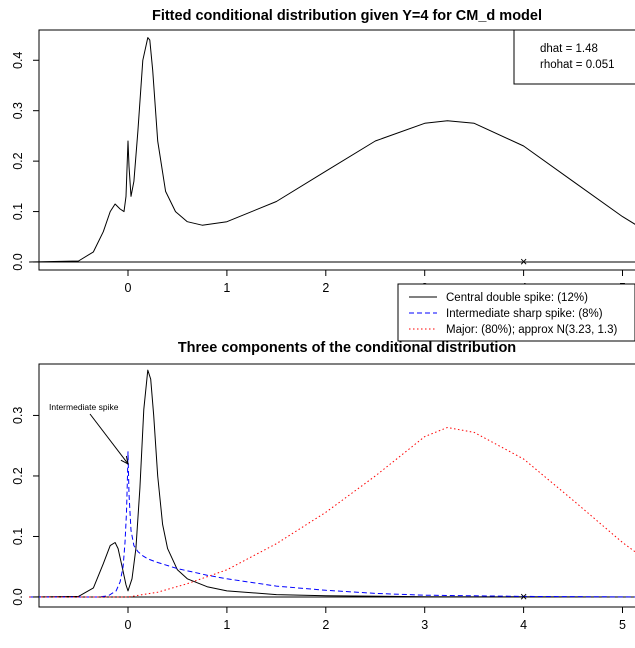 The height and width of the screenshot is (648, 635). What do you see at coordinates (325, 625) in the screenshot?
I see `panel-2-x-tick-label: 2` at bounding box center [325, 625].